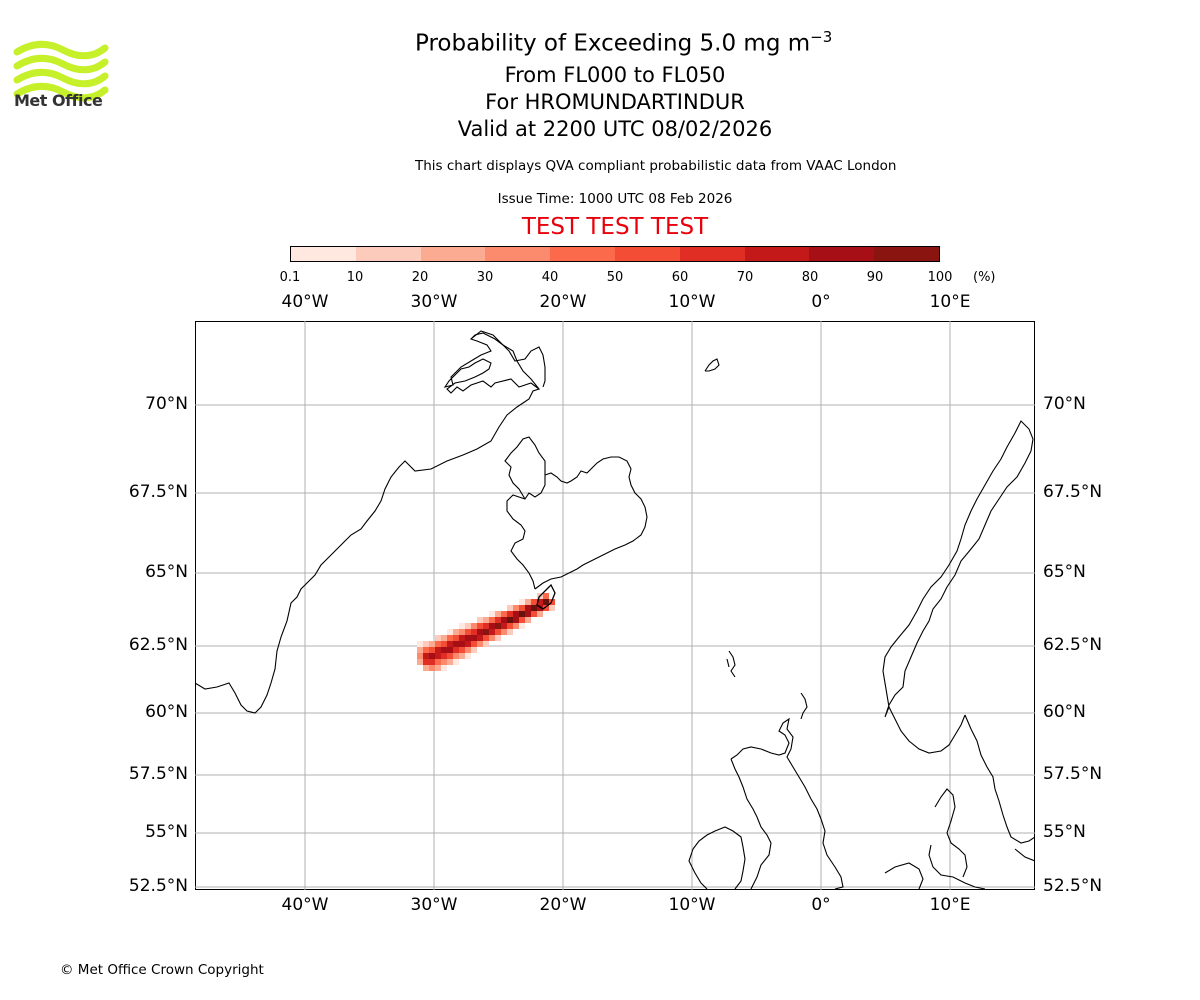 Image resolution: width=1200 pixels, height=1000 pixels. What do you see at coordinates (485, 277) in the screenshot?
I see `colorbar-tick-label: 30` at bounding box center [485, 277].